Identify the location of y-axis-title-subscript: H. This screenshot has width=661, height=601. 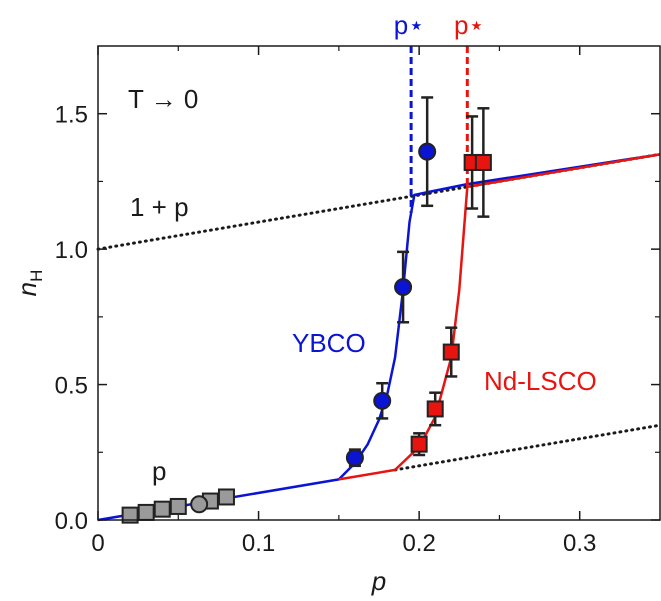
(36, 276).